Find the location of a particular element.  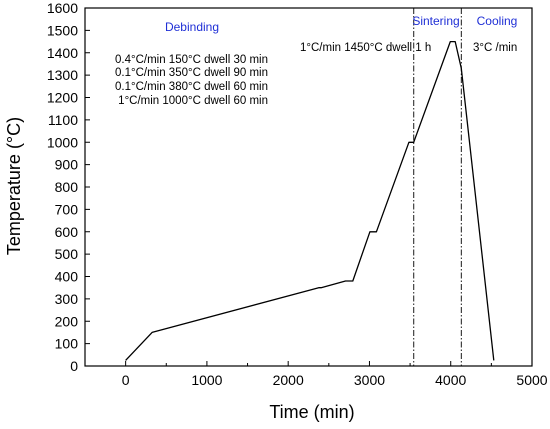

phase-label-sintering: Sintering is located at coordinates (435, 21).